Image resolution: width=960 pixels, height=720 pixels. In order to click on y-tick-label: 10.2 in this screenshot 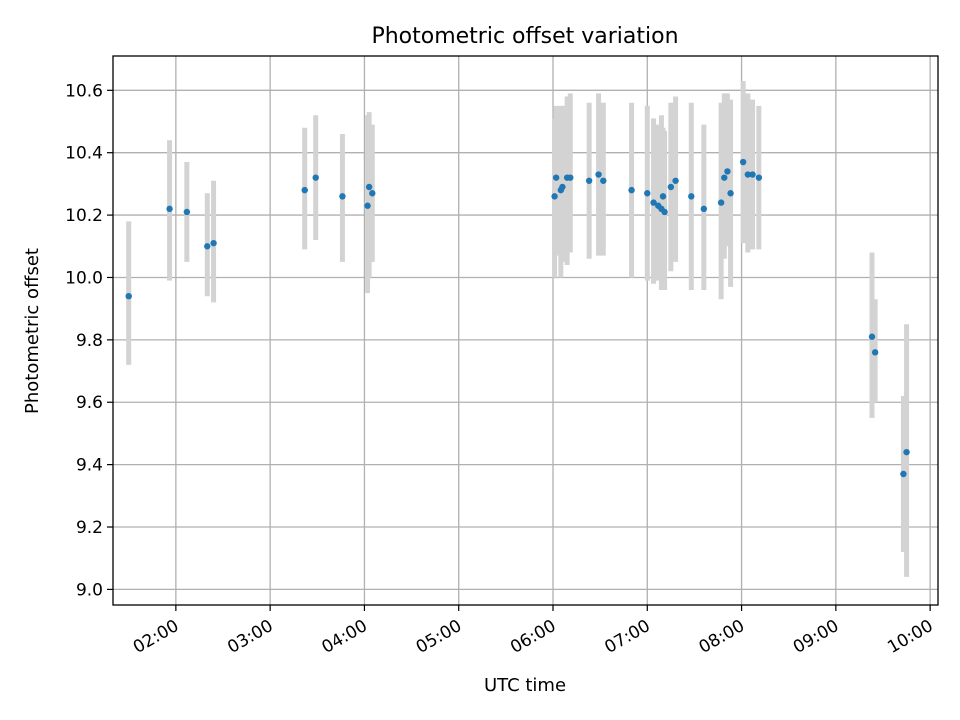, I will do `click(84, 216)`.